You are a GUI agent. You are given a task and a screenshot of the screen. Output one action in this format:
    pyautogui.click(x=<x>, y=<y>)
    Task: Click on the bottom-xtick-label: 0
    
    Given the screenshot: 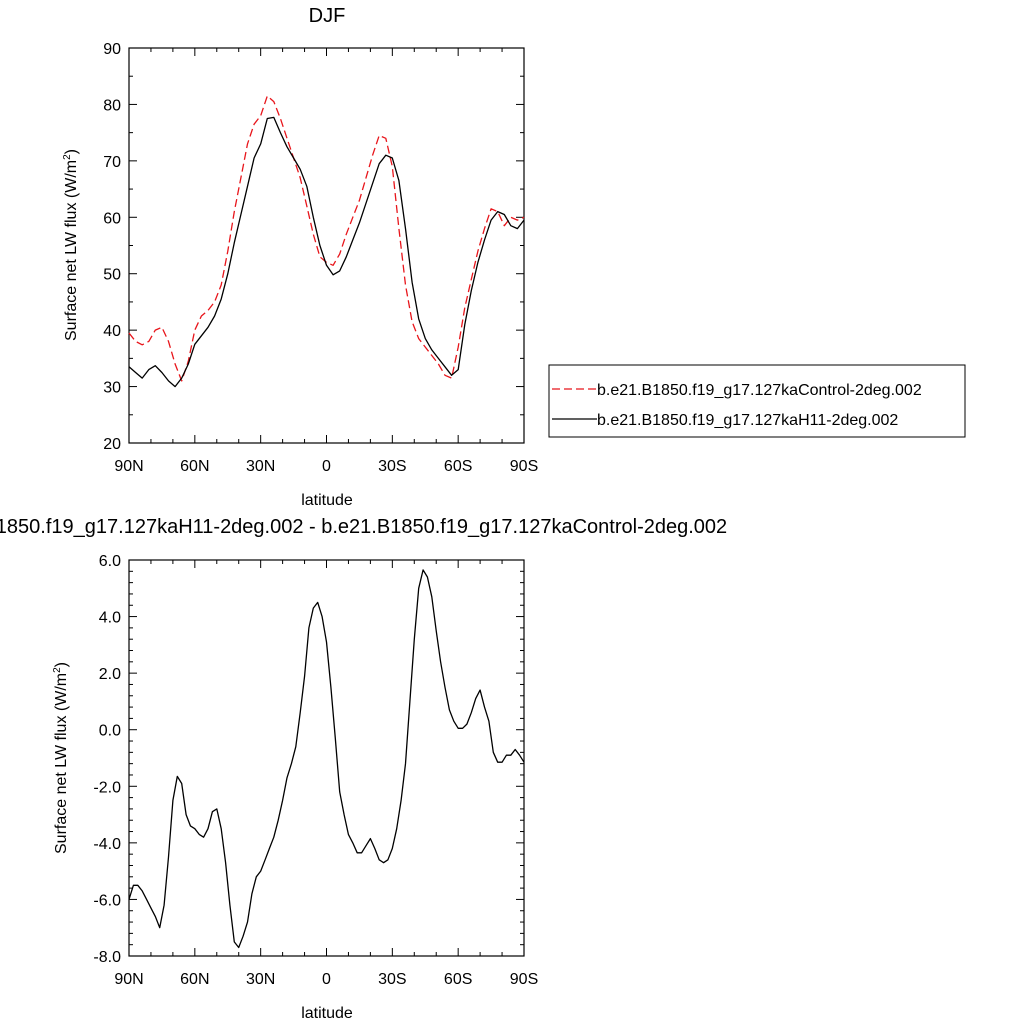 What is the action you would take?
    pyautogui.click(x=326, y=979)
    